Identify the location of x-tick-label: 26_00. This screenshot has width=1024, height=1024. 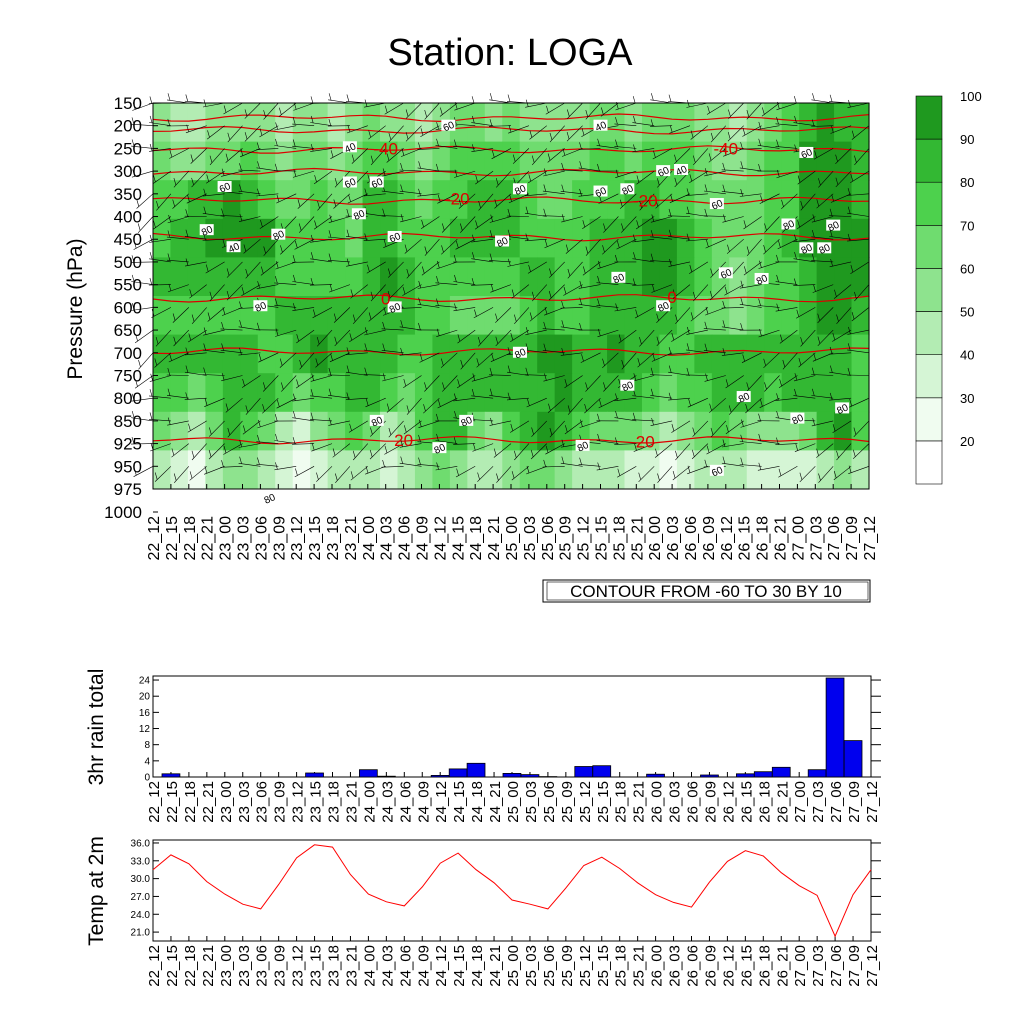
(657, 802).